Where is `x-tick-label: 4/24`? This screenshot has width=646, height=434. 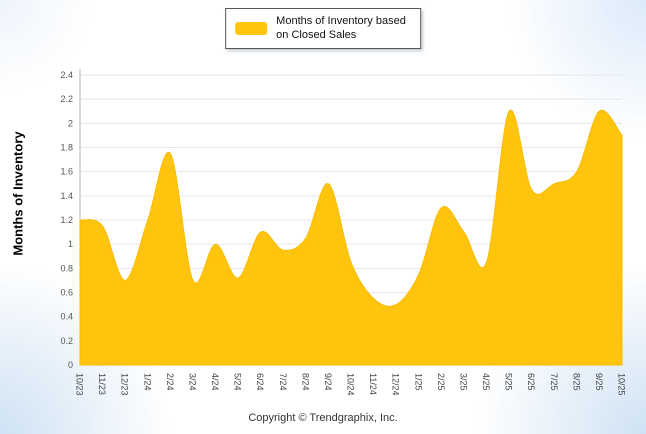
x-tick-label: 4/24 is located at coordinates (215, 382).